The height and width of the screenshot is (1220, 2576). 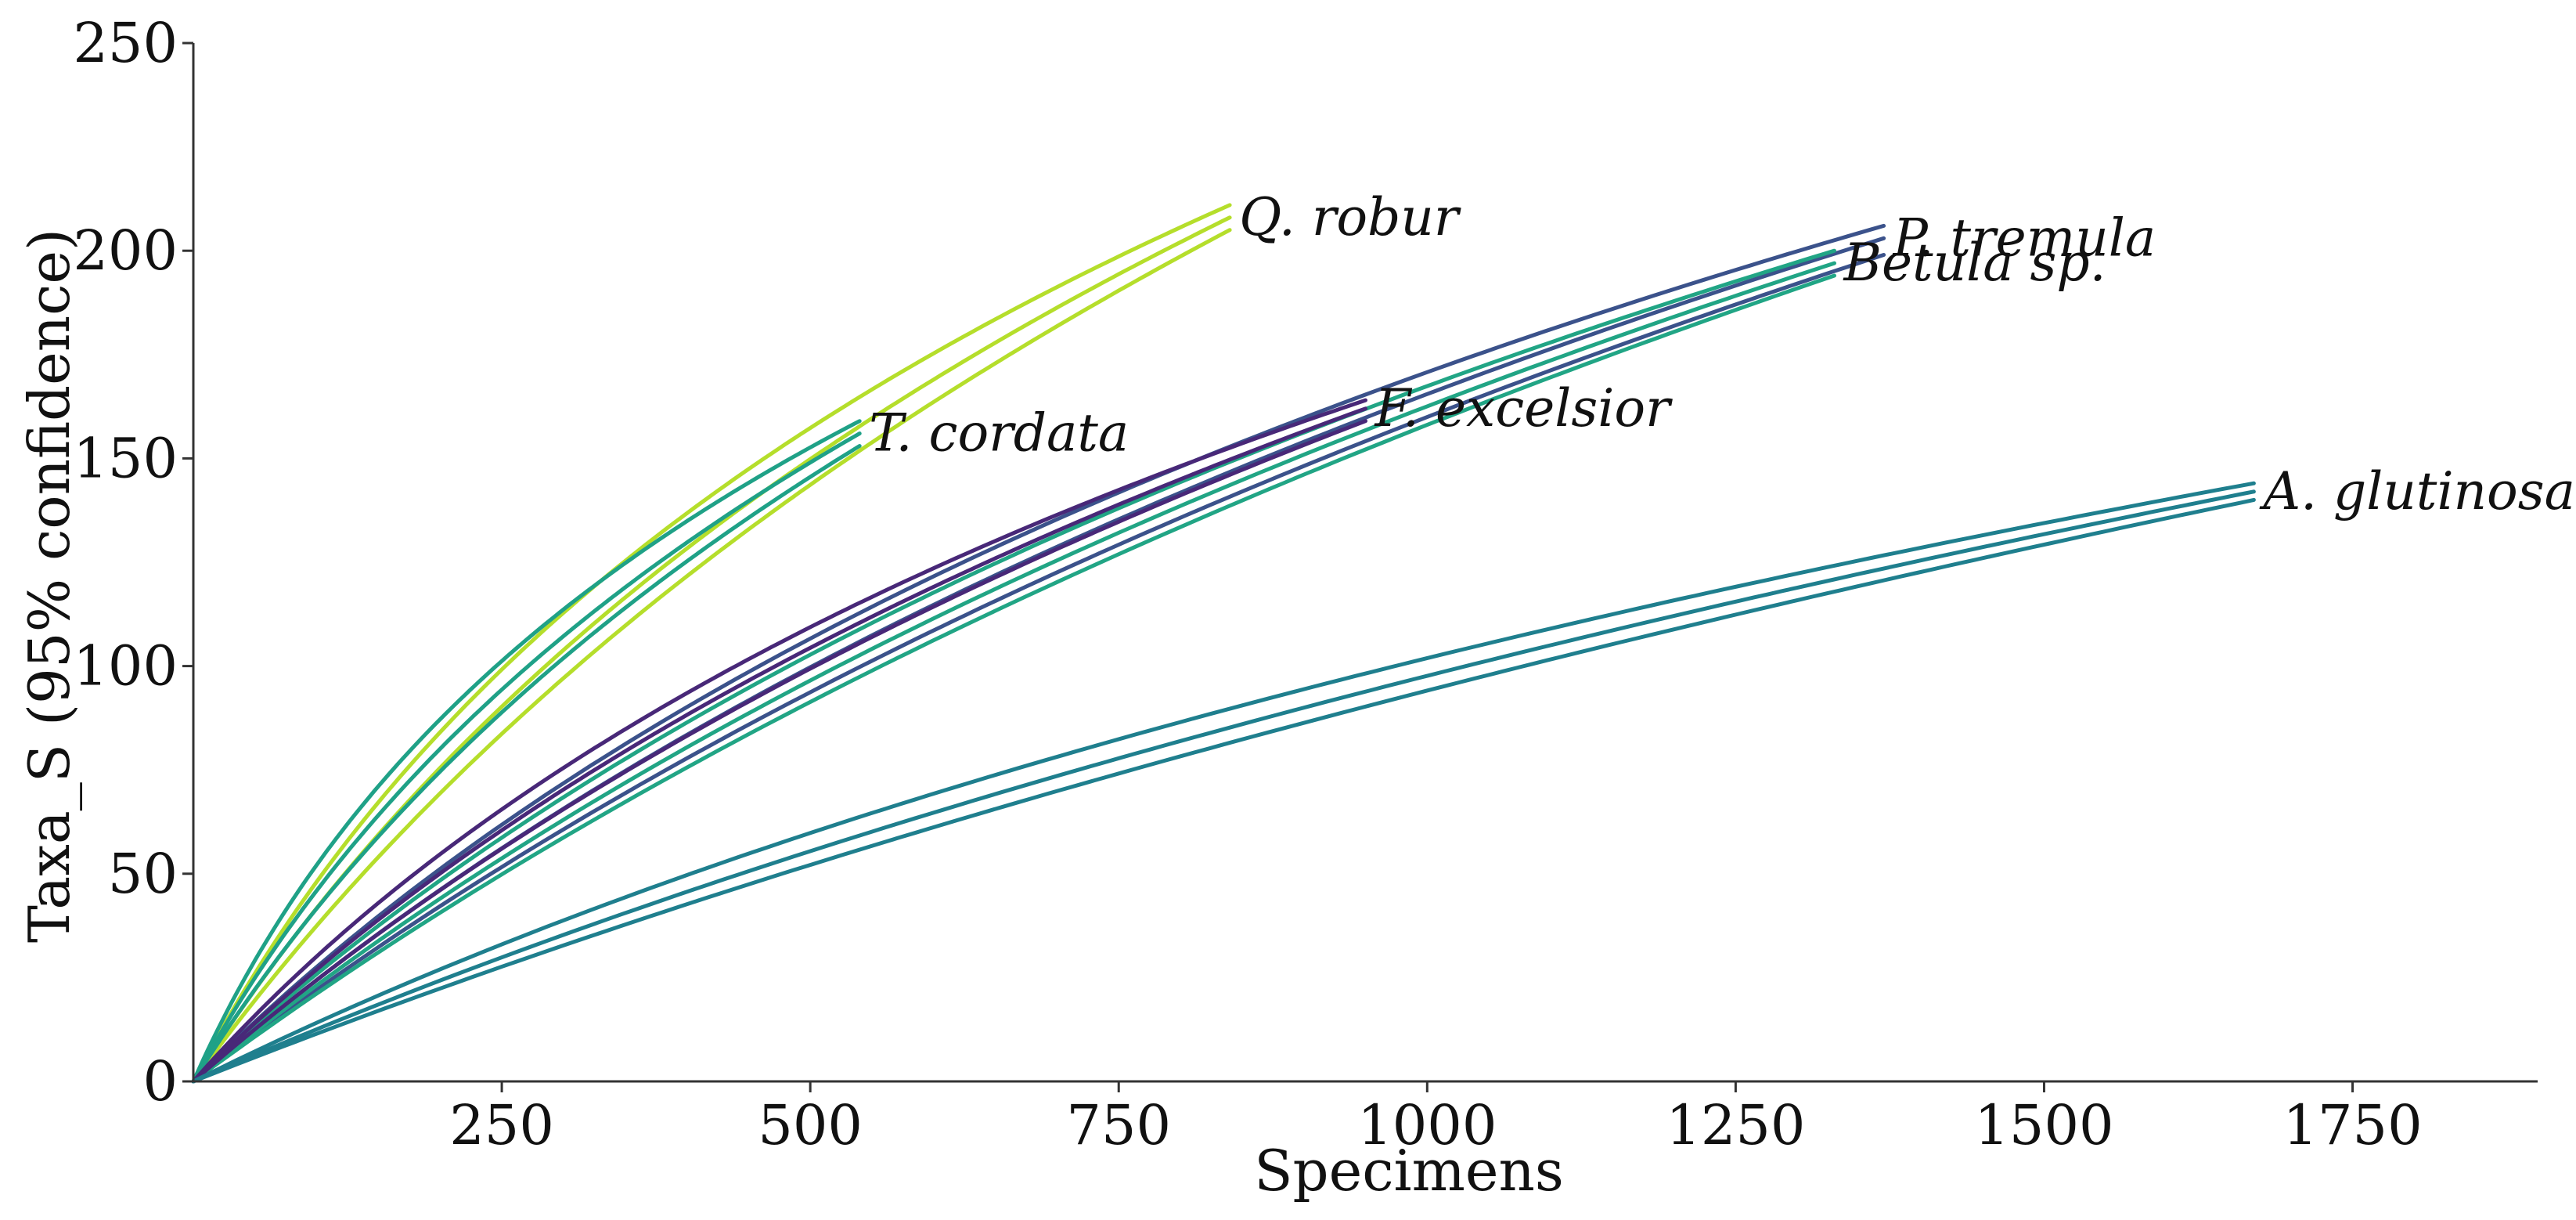 What do you see at coordinates (1427, 1125) in the screenshot?
I see `x-tick-label: 1000` at bounding box center [1427, 1125].